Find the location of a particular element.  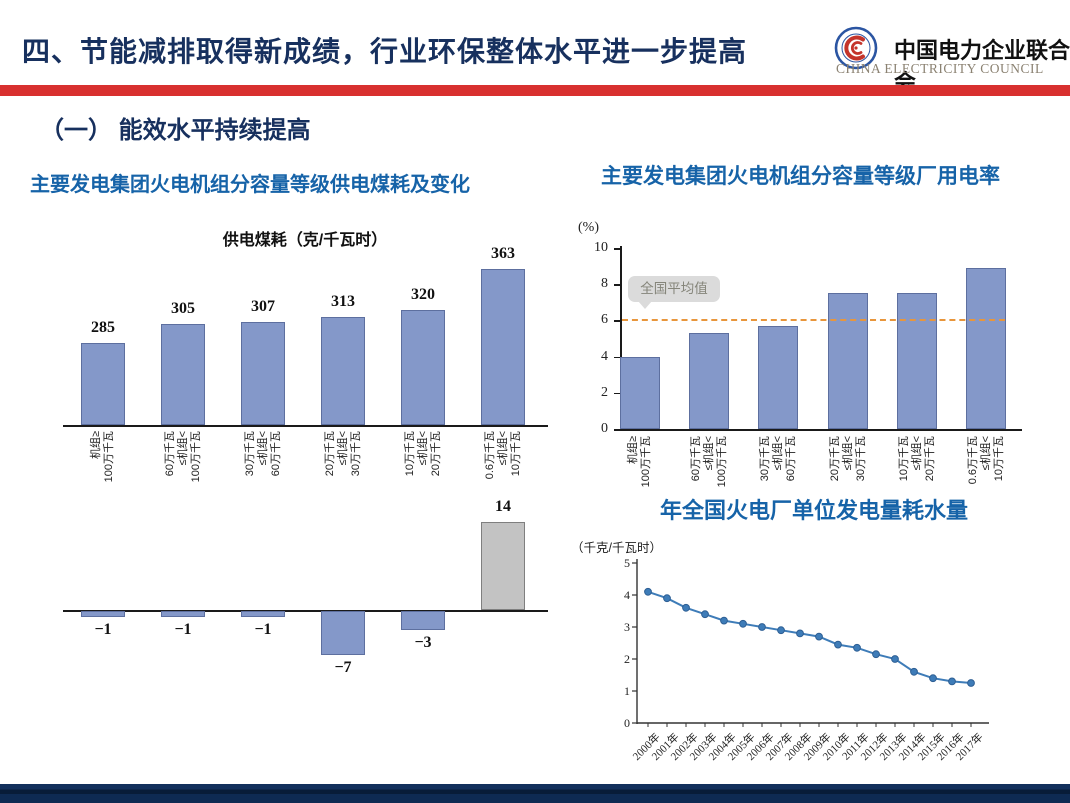

cec-logo-icon is located at coordinates (856, 48).